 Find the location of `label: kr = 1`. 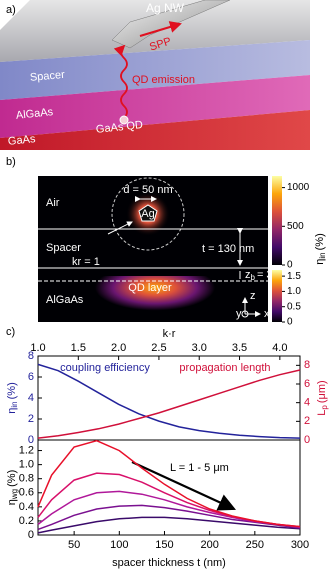

label: kr = 1 is located at coordinates (86, 262).